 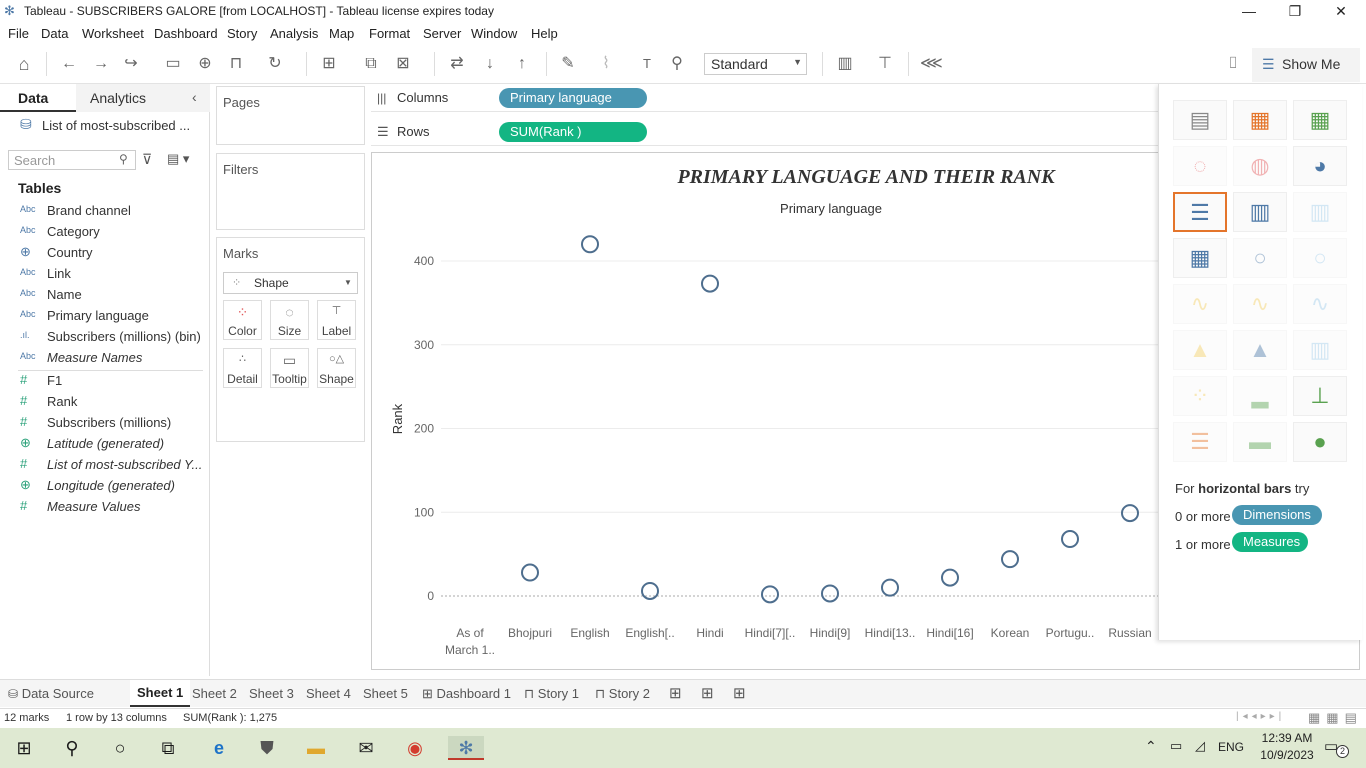 I want to click on rows-shelf: ☰ Rows SUM(Rank ), so click(x=764, y=133).